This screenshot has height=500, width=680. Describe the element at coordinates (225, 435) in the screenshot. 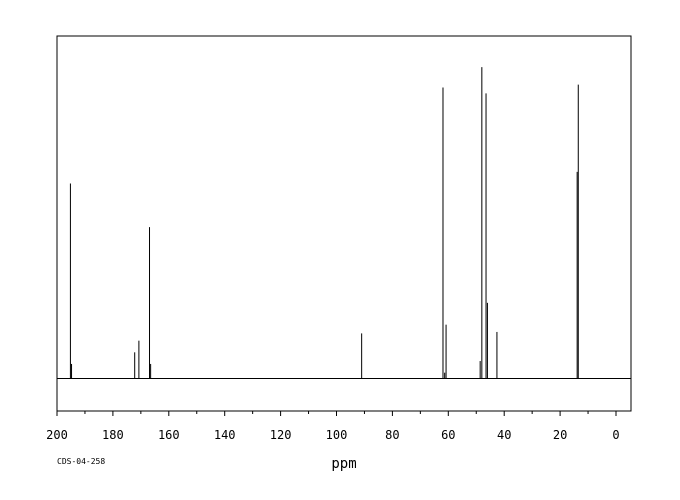

I see `x-tick-label-140: 140` at that location.